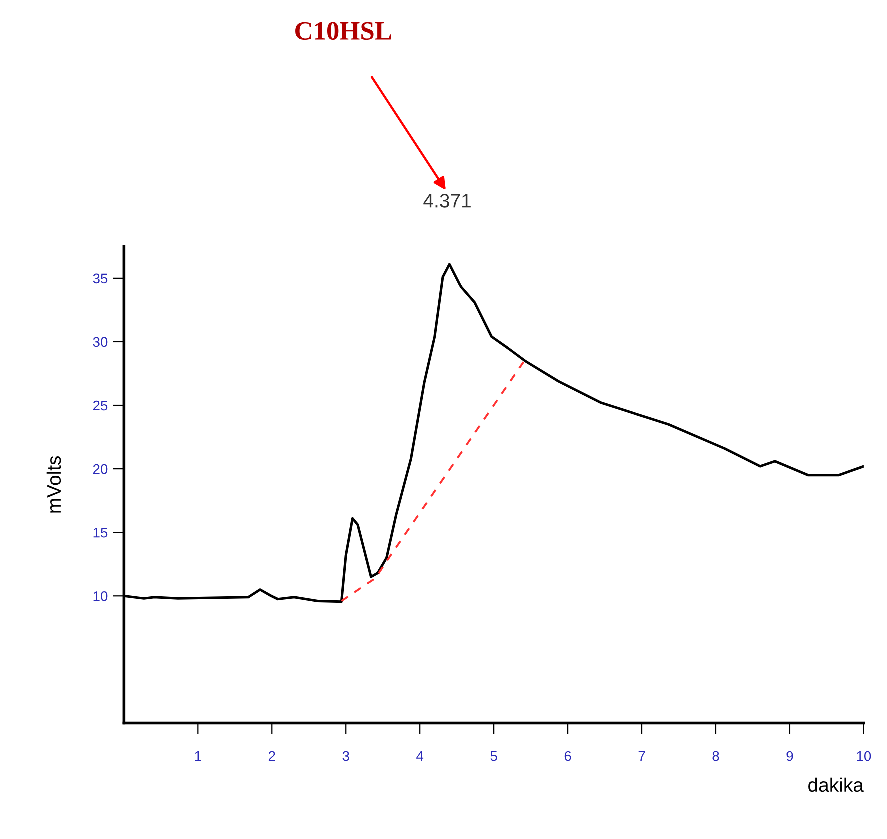 This screenshot has width=887, height=839. Describe the element at coordinates (100, 342) in the screenshot. I see `y-tick-label: 30` at that location.